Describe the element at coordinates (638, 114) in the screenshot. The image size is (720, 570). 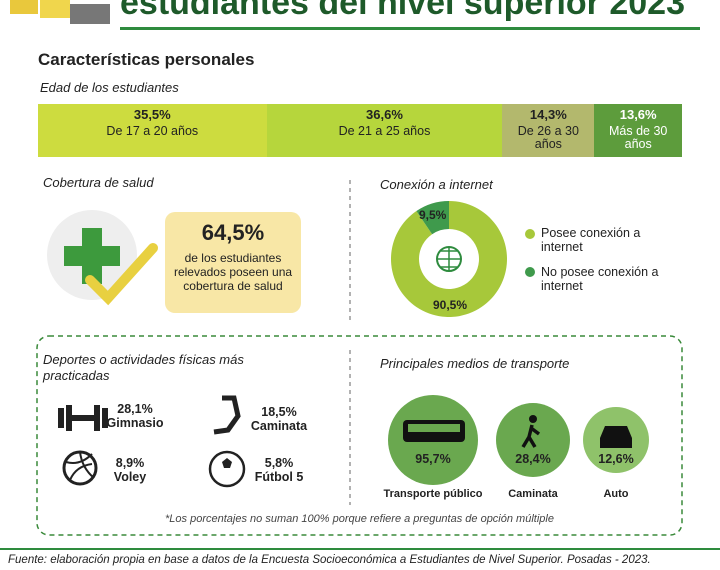
I see `age-percent: 13,6%` at that location.